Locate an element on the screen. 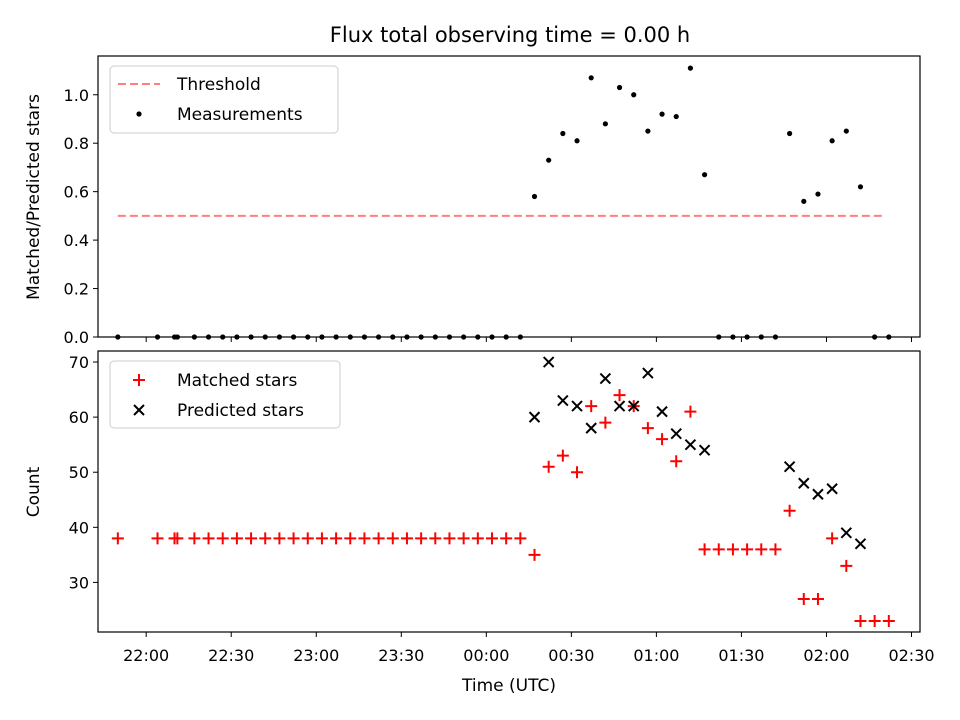 The image size is (960, 720). top-y-tick-label: 0.6 is located at coordinates (76, 192).